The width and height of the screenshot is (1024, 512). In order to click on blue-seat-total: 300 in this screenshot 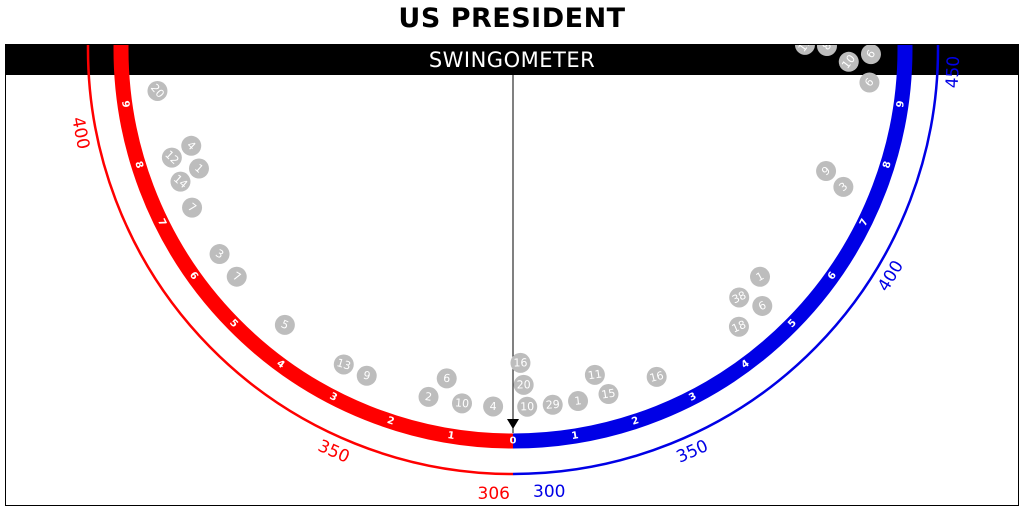, I will do `click(549, 492)`.